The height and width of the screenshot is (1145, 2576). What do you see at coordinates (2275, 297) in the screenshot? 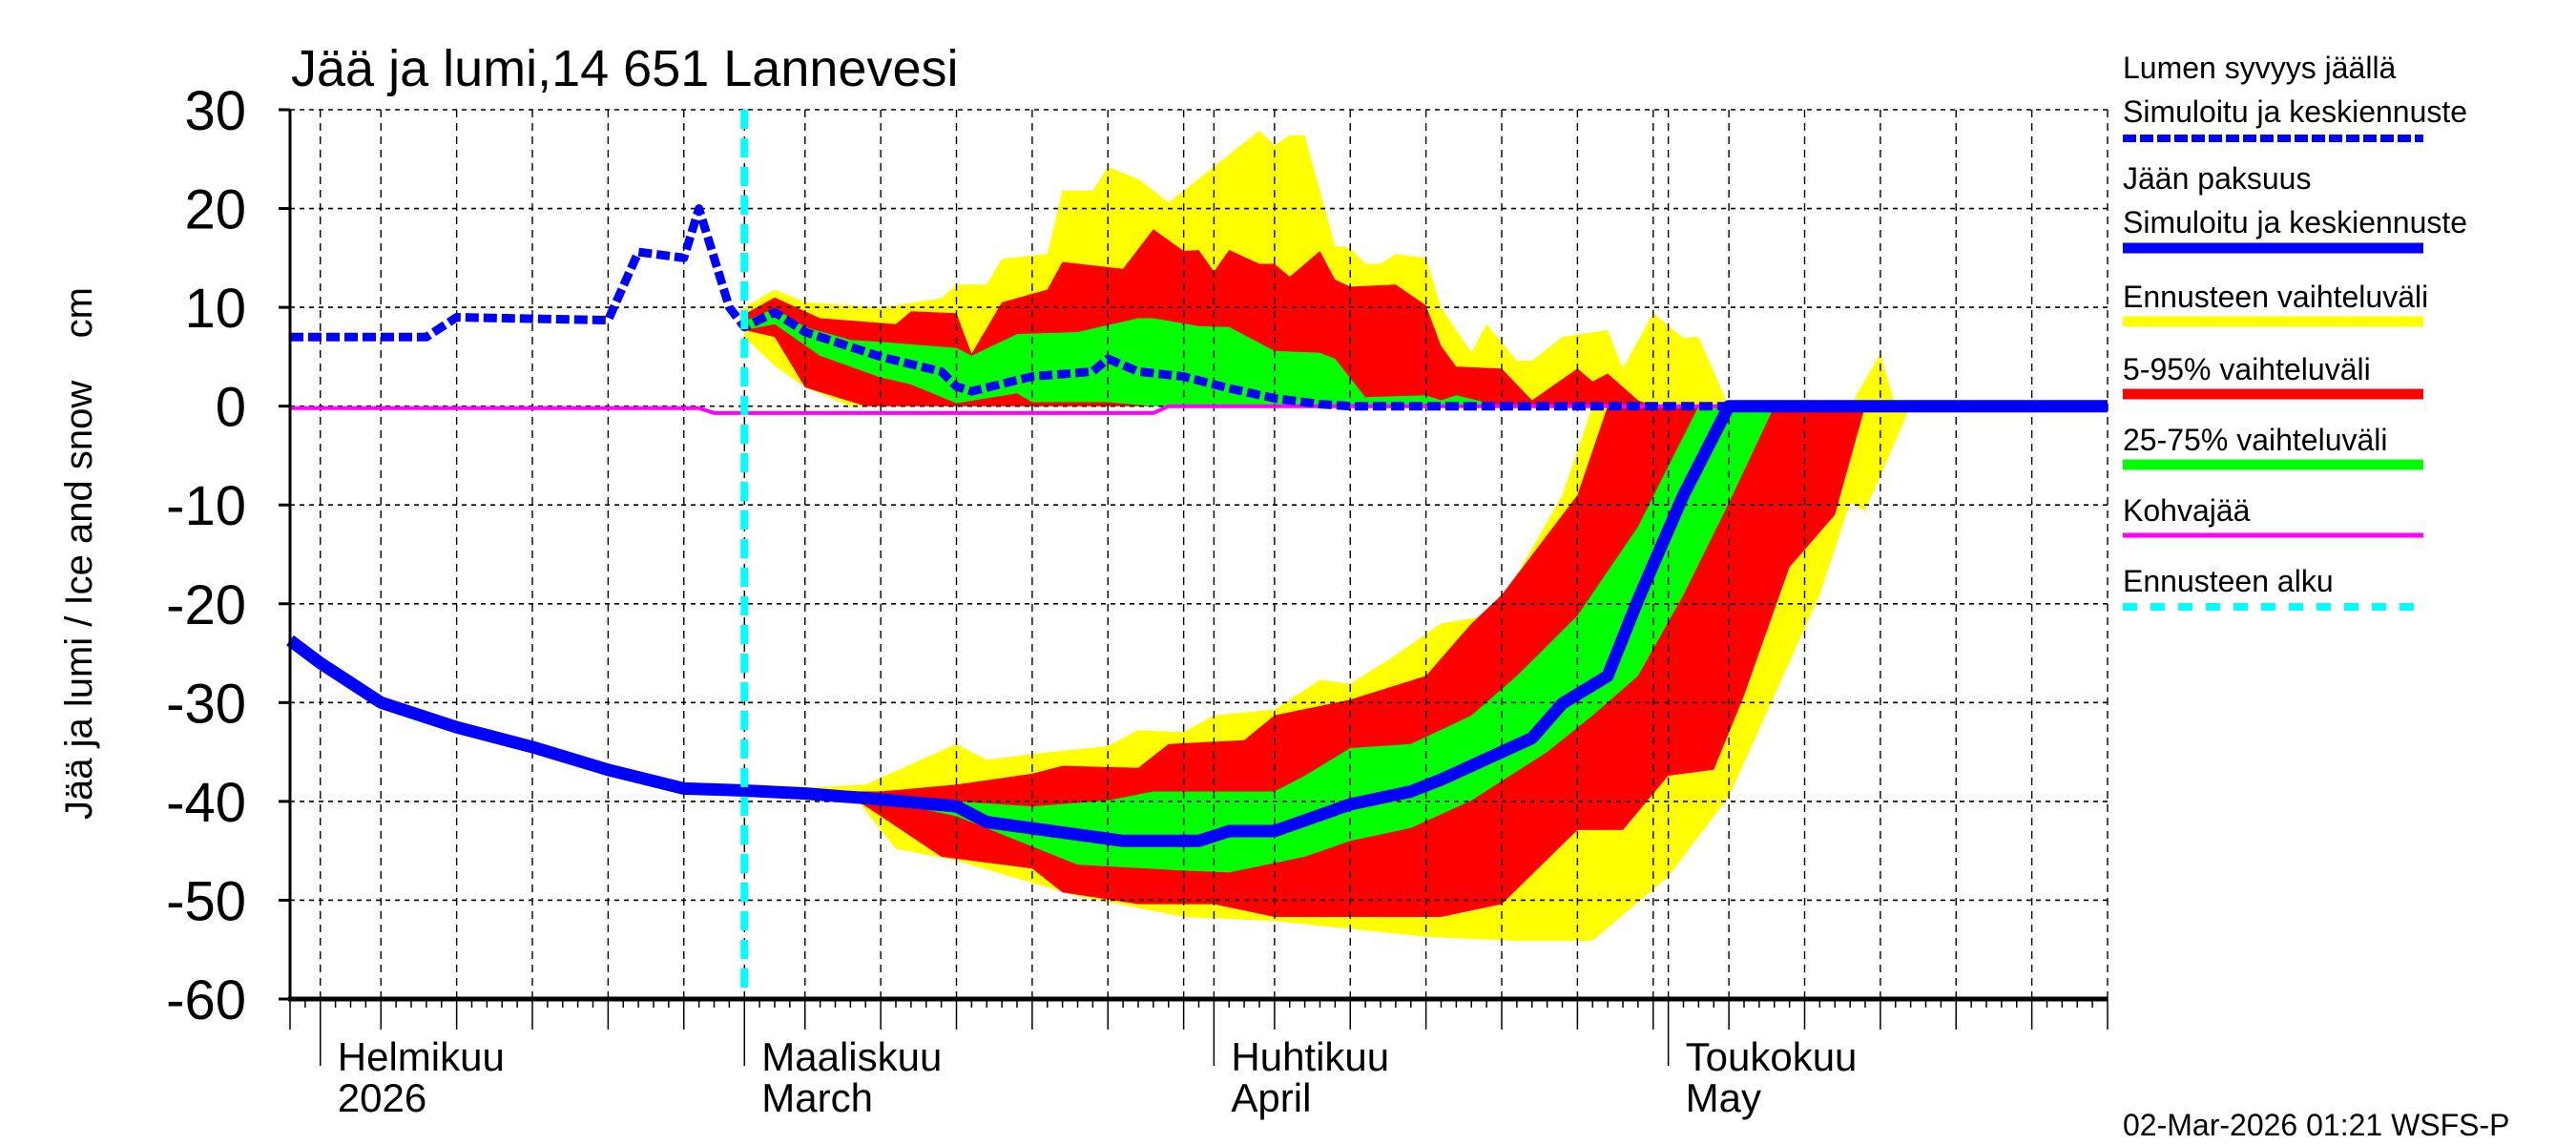
I see `legend-label: Ennusteen vaihteluväli` at bounding box center [2275, 297].